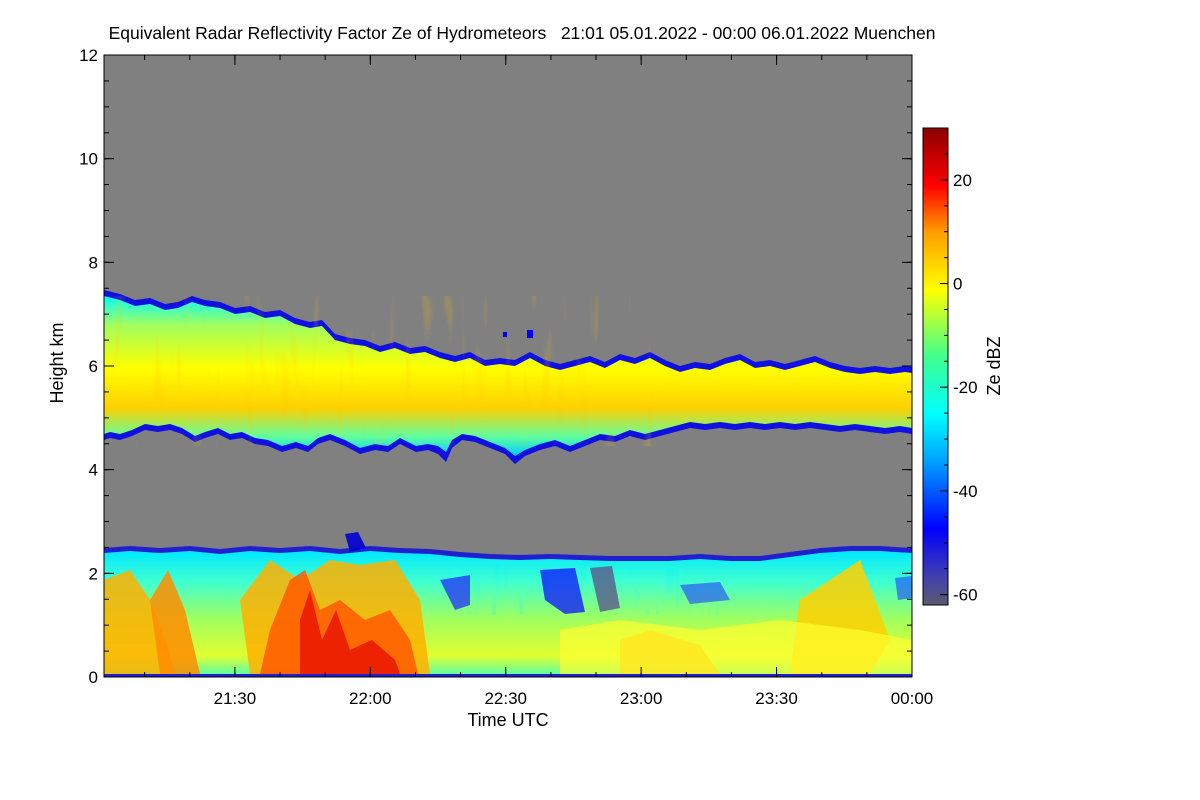 The image size is (1200, 800). Describe the element at coordinates (93, 573) in the screenshot. I see `y-tick-label: 2` at that location.